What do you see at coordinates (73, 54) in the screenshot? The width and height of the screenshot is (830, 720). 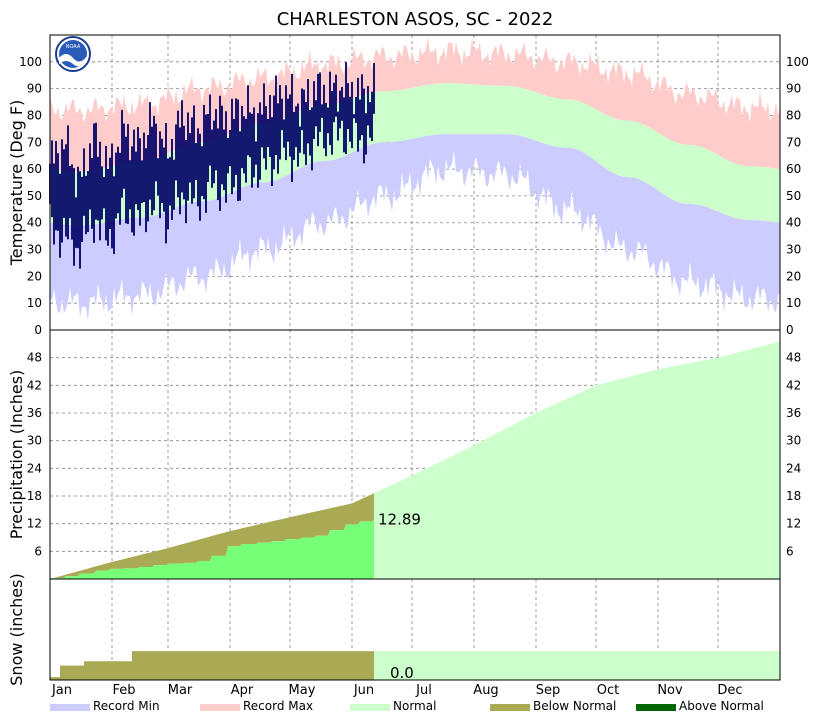 I see `noaa-logo: NOAA` at bounding box center [73, 54].